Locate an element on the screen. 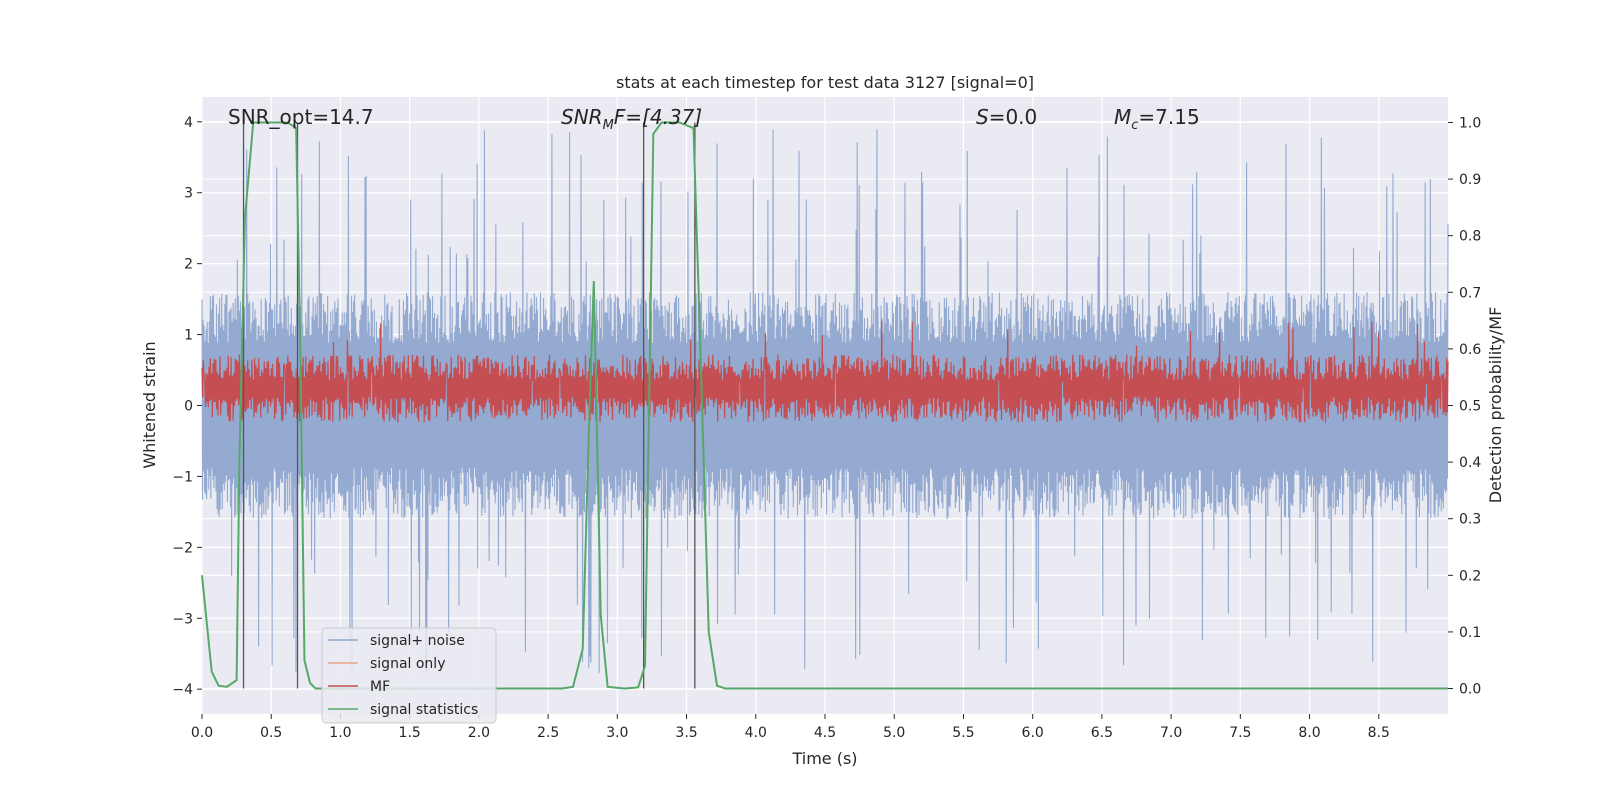 The width and height of the screenshot is (1600, 800). y2-tick-label: 0.7 is located at coordinates (1470, 293).